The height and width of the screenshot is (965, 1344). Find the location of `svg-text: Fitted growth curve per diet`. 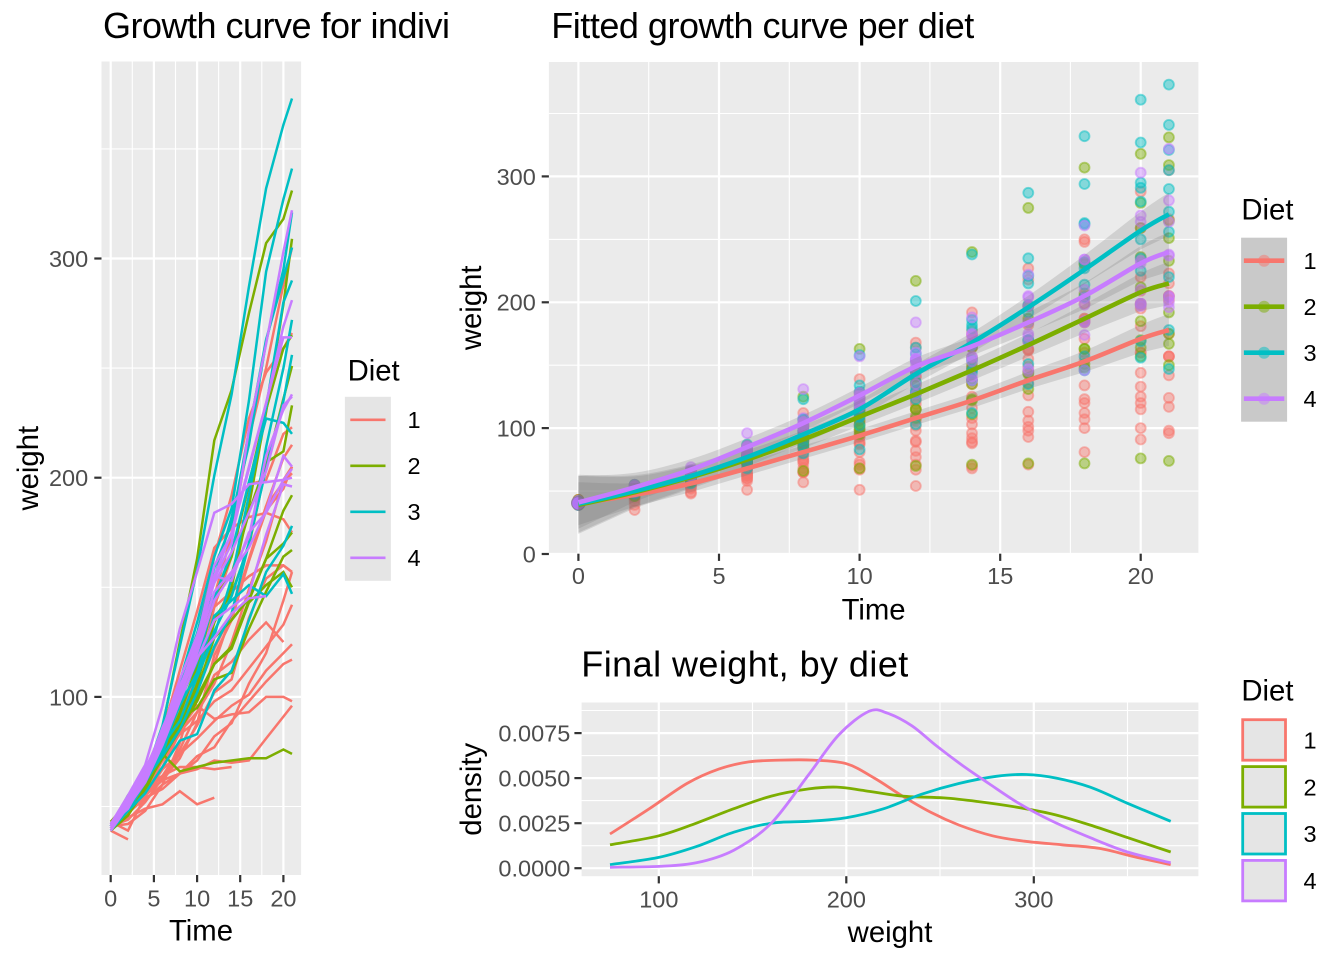

svg-text: Fitted growth curve per diet is located at coordinates (762, 25).